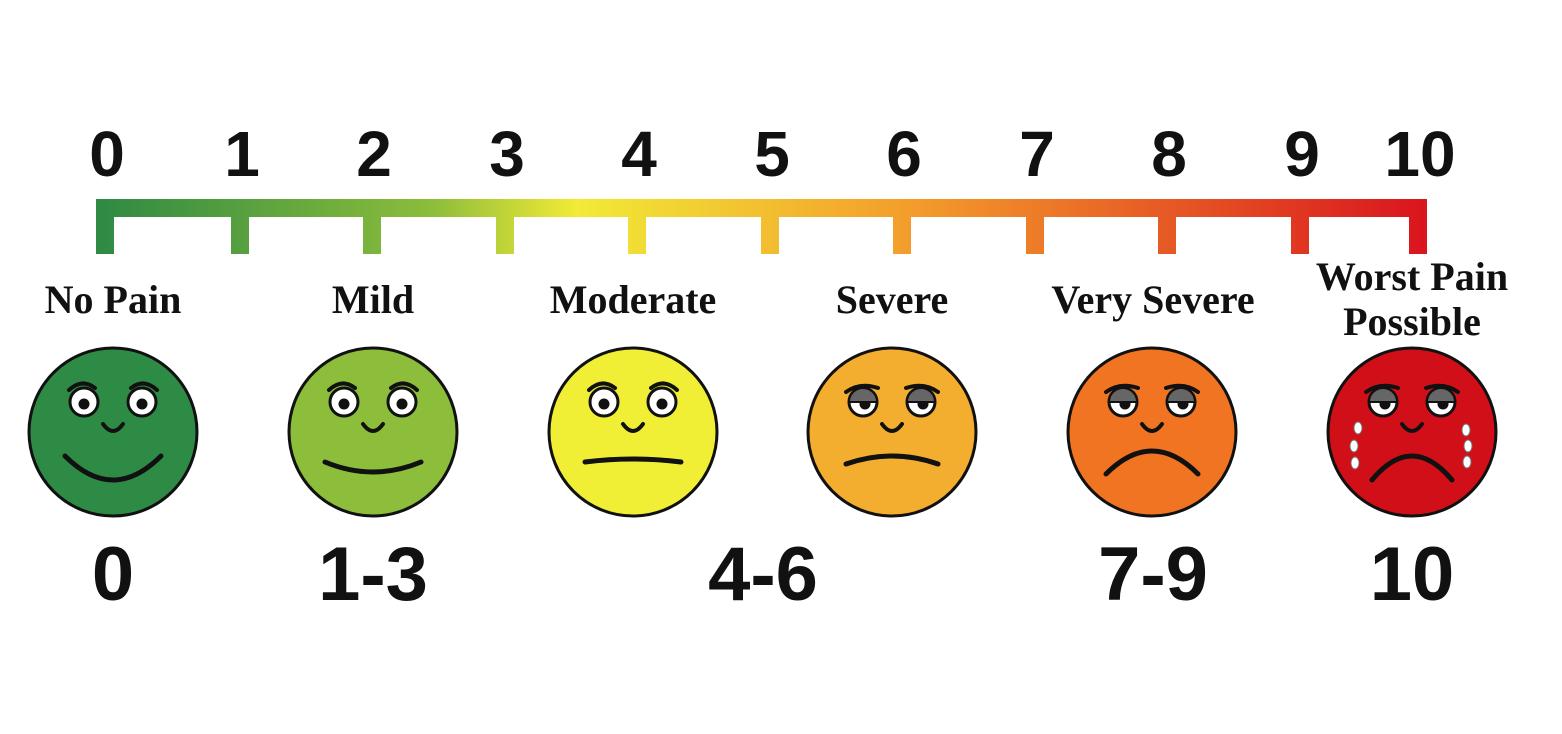 The width and height of the screenshot is (1562, 734). I want to click on pain-category-label: Moderate, so click(633, 299).